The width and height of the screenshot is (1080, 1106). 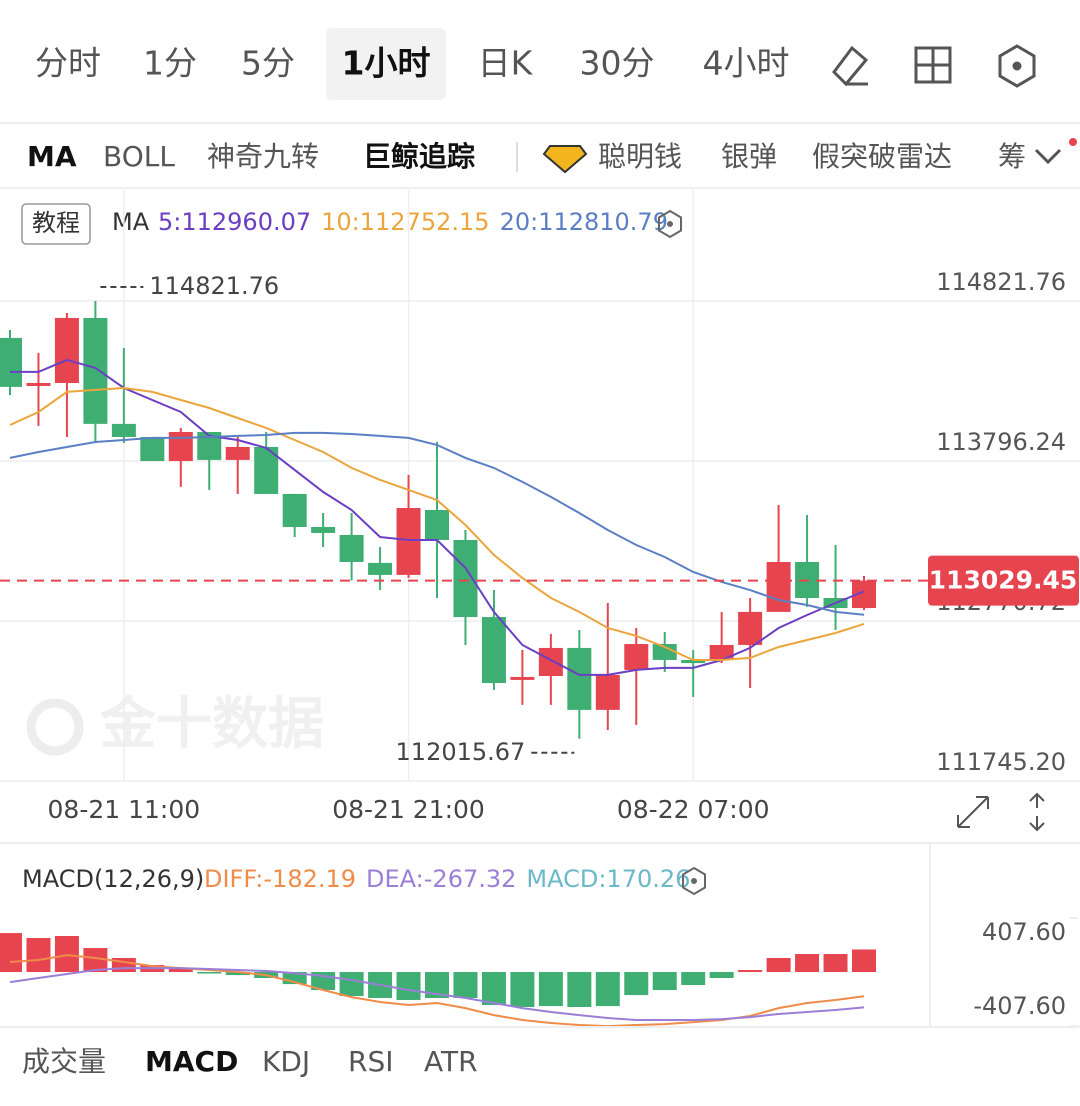 I want to click on y-tick-label: 113796.24, so click(x=1001, y=442).